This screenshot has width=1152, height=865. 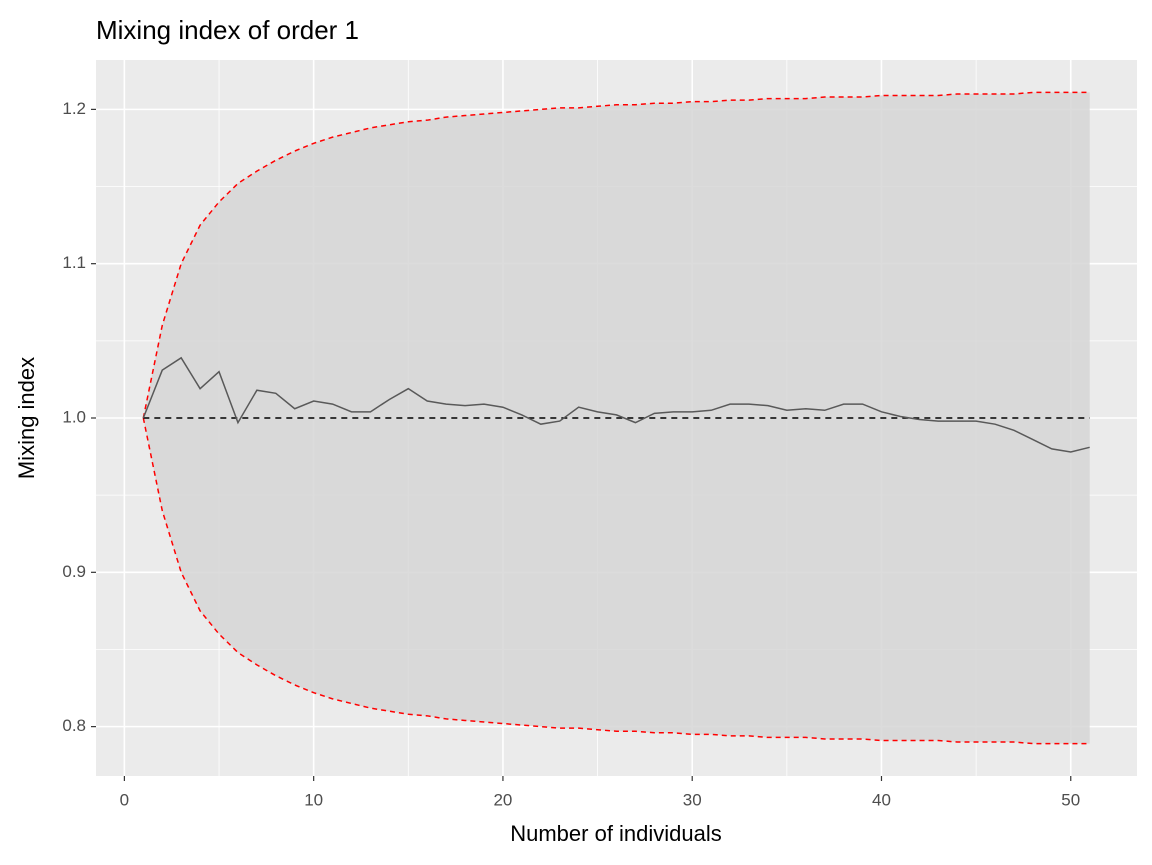 I want to click on x-tick-label: 10, so click(x=313, y=799).